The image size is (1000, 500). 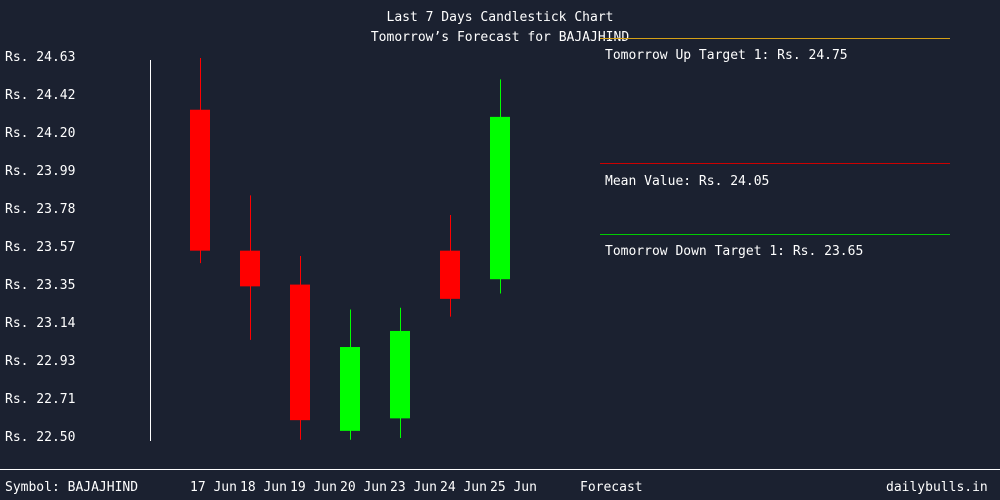 What do you see at coordinates (313, 487) in the screenshot?
I see `x-tick-label: 19 Jun` at bounding box center [313, 487].